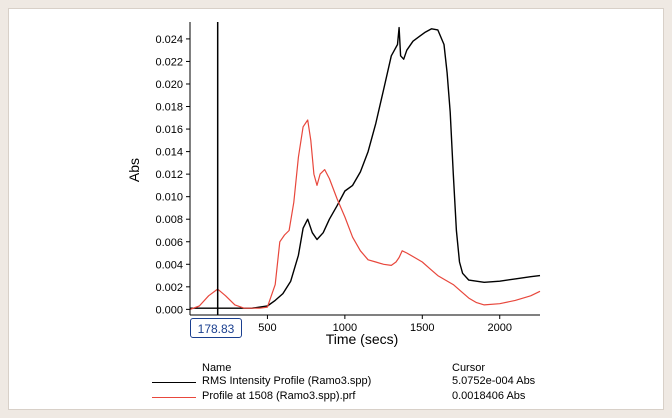 This screenshot has width=672, height=418. What do you see at coordinates (169, 288) in the screenshot?
I see `y-tick-label: 0.002` at bounding box center [169, 288].